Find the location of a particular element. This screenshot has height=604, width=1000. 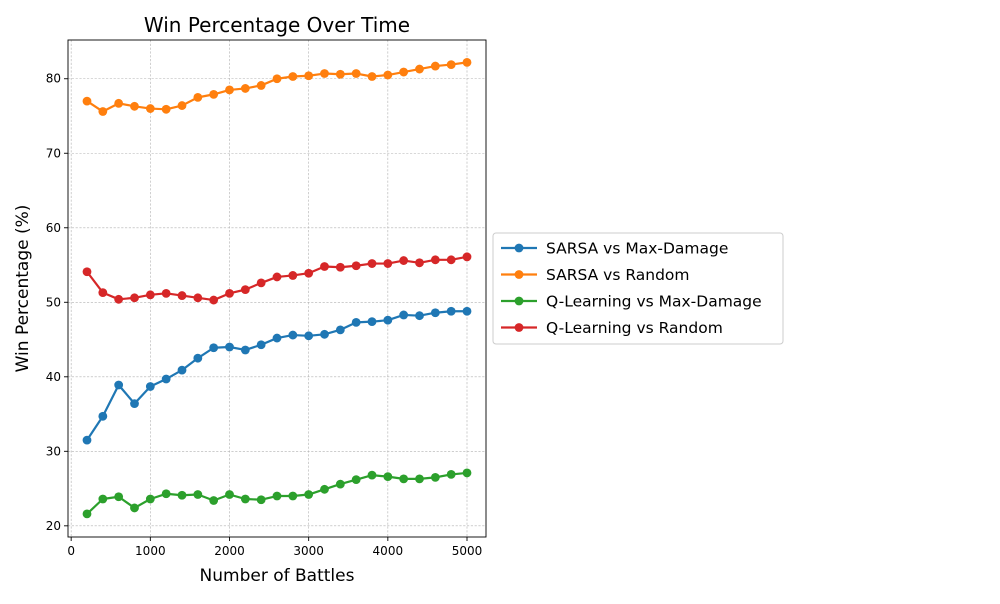

y-axis-title: Win Percentage (%) is located at coordinates (23, 289).